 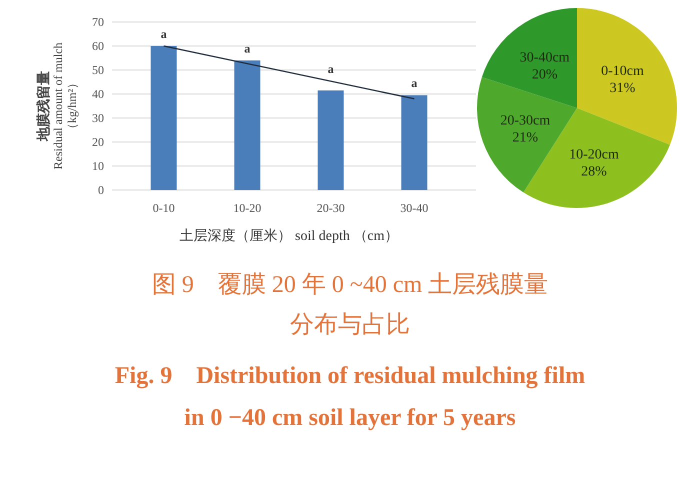 I want to click on x-tick-label: 20-30, so click(x=330, y=208).